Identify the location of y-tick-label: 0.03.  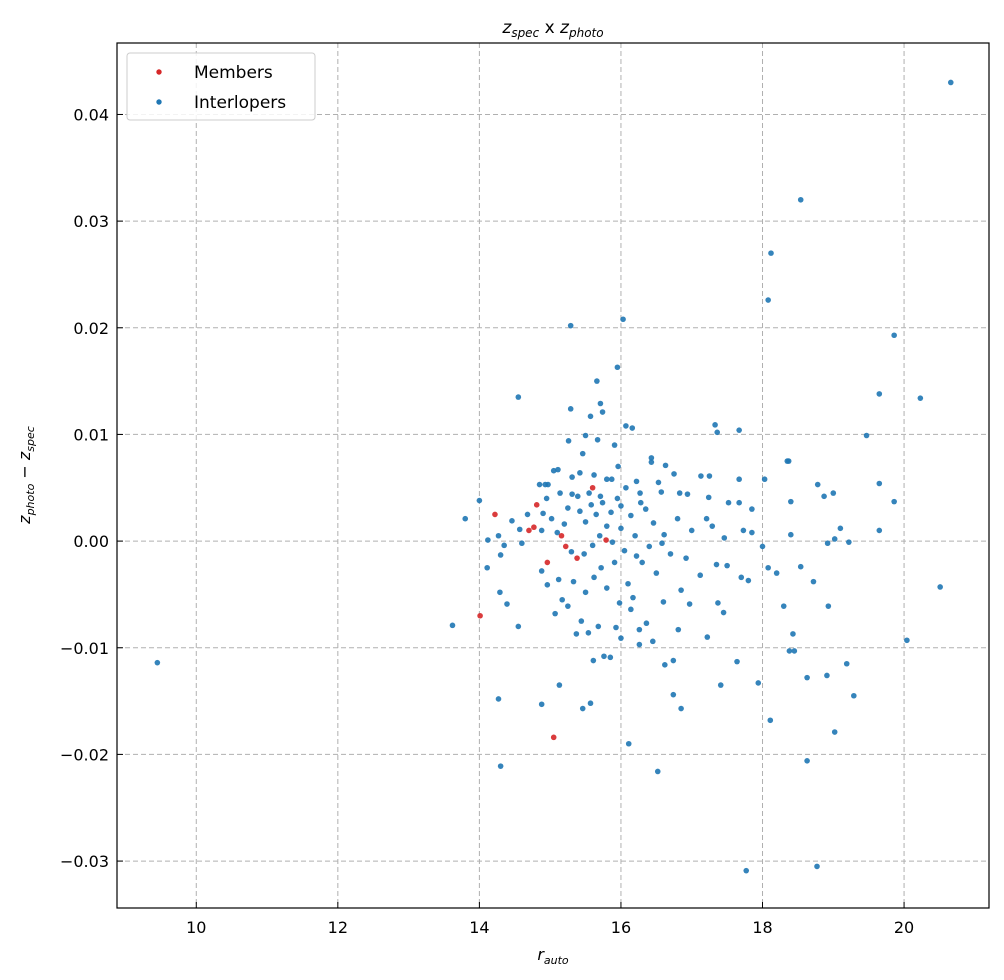
(91, 221).